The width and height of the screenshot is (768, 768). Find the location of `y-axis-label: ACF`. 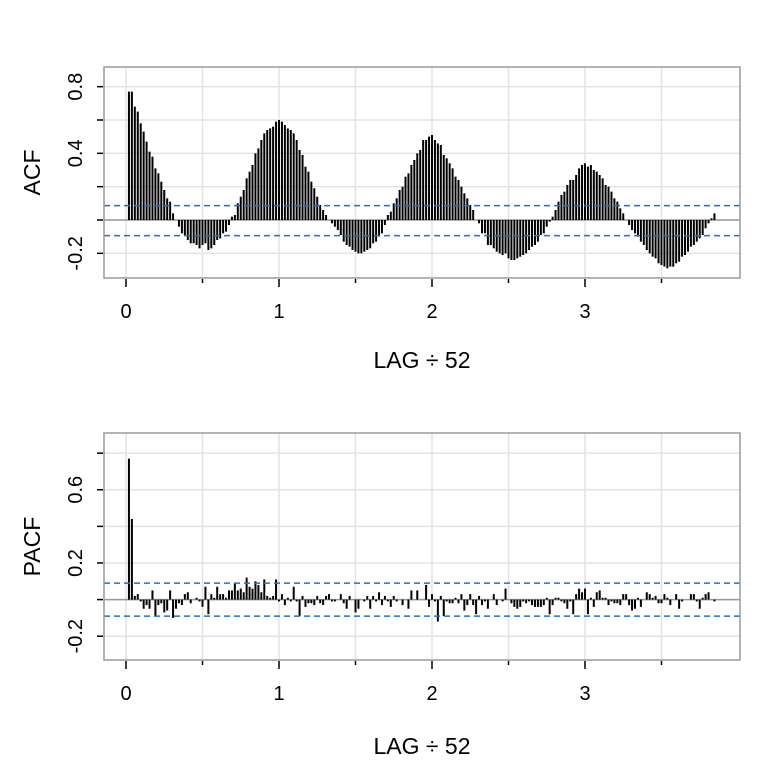

y-axis-label: ACF is located at coordinates (32, 173).